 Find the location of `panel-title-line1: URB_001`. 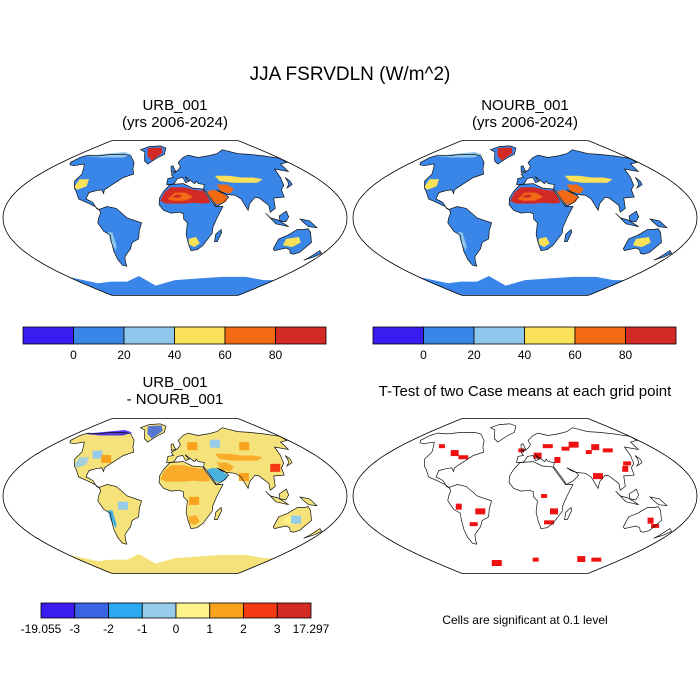

panel-title-line1: URB_001 is located at coordinates (175, 105).